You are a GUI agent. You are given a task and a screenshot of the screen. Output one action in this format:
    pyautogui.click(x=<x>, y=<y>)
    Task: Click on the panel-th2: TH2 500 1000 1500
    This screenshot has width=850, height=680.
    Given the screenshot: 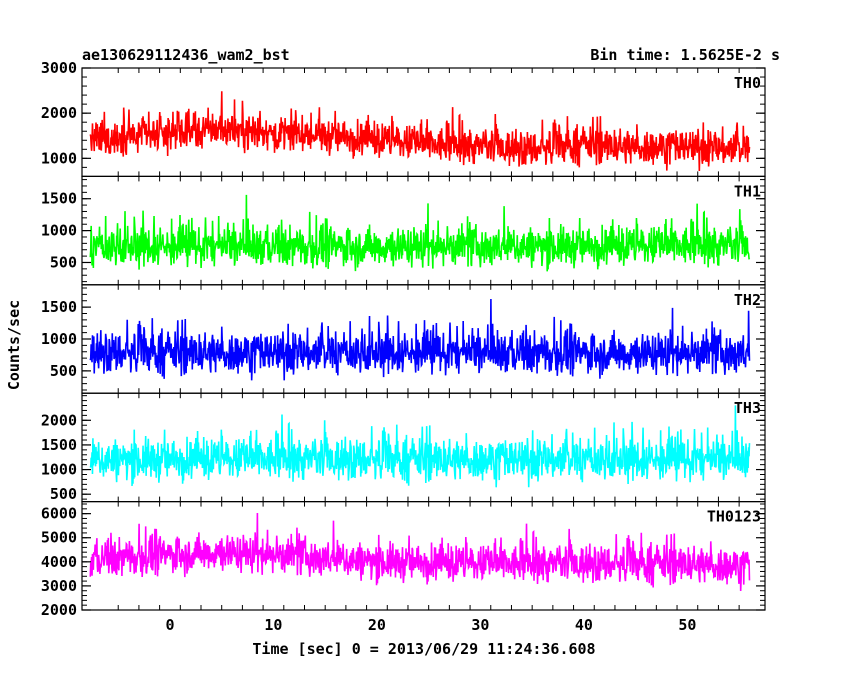 What is the action you would take?
    pyautogui.click(x=403, y=339)
    